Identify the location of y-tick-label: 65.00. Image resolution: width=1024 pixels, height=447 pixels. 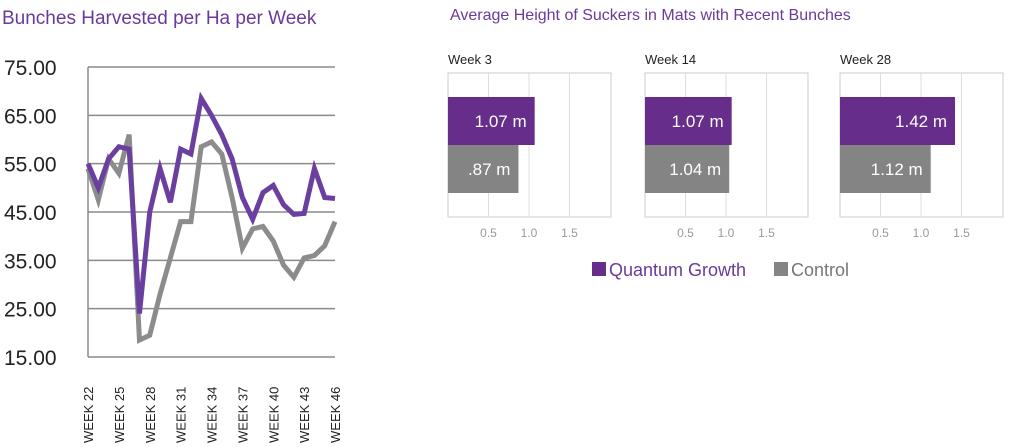
(30, 116).